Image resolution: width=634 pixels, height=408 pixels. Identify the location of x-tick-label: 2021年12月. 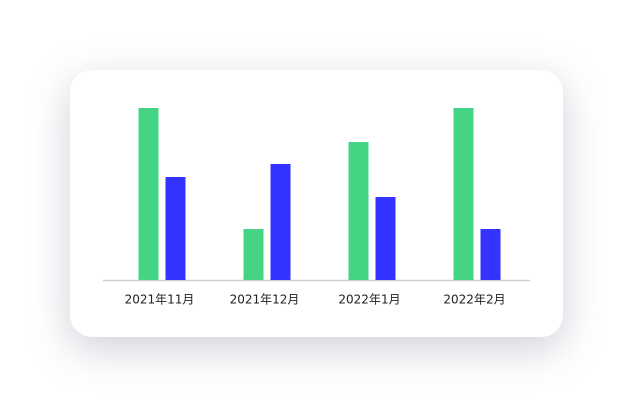
(265, 300).